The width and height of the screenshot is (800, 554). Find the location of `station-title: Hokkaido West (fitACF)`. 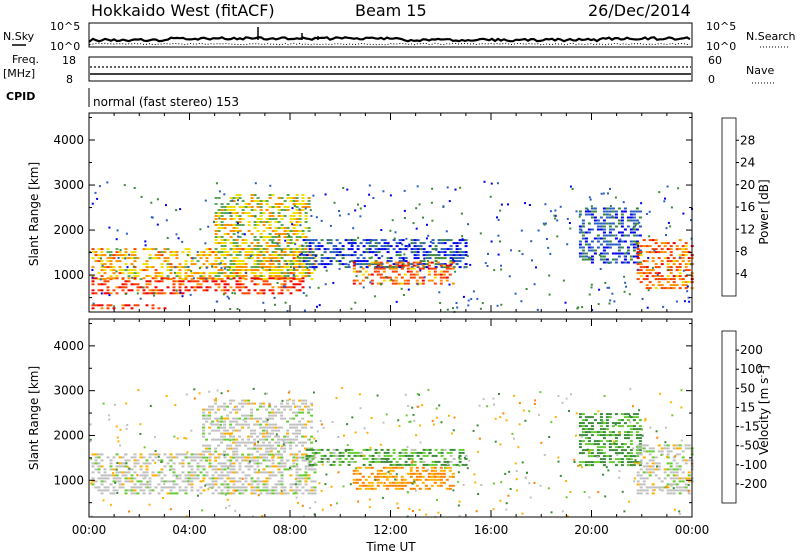

station-title: Hokkaido West (fitACF) is located at coordinates (183, 10).